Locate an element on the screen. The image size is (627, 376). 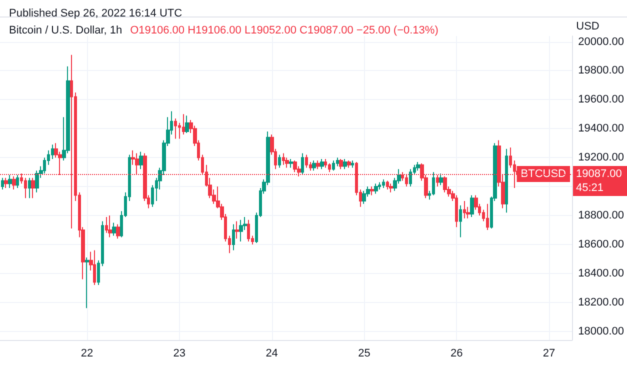
x-tick-label: 27 is located at coordinates (549, 354).